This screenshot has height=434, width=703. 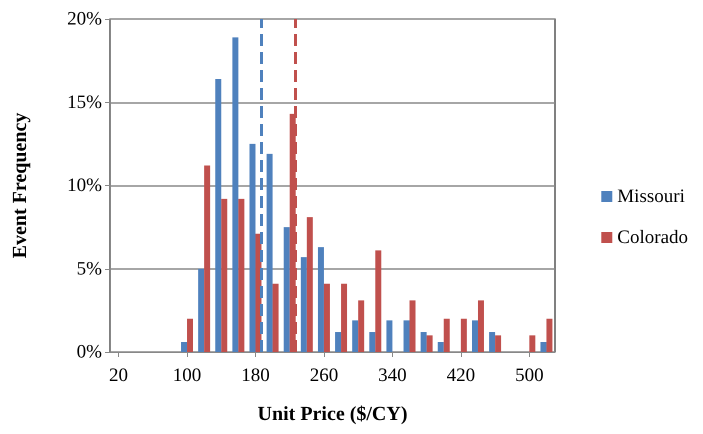 What do you see at coordinates (652, 237) in the screenshot?
I see `legend-label: Colorado` at bounding box center [652, 237].